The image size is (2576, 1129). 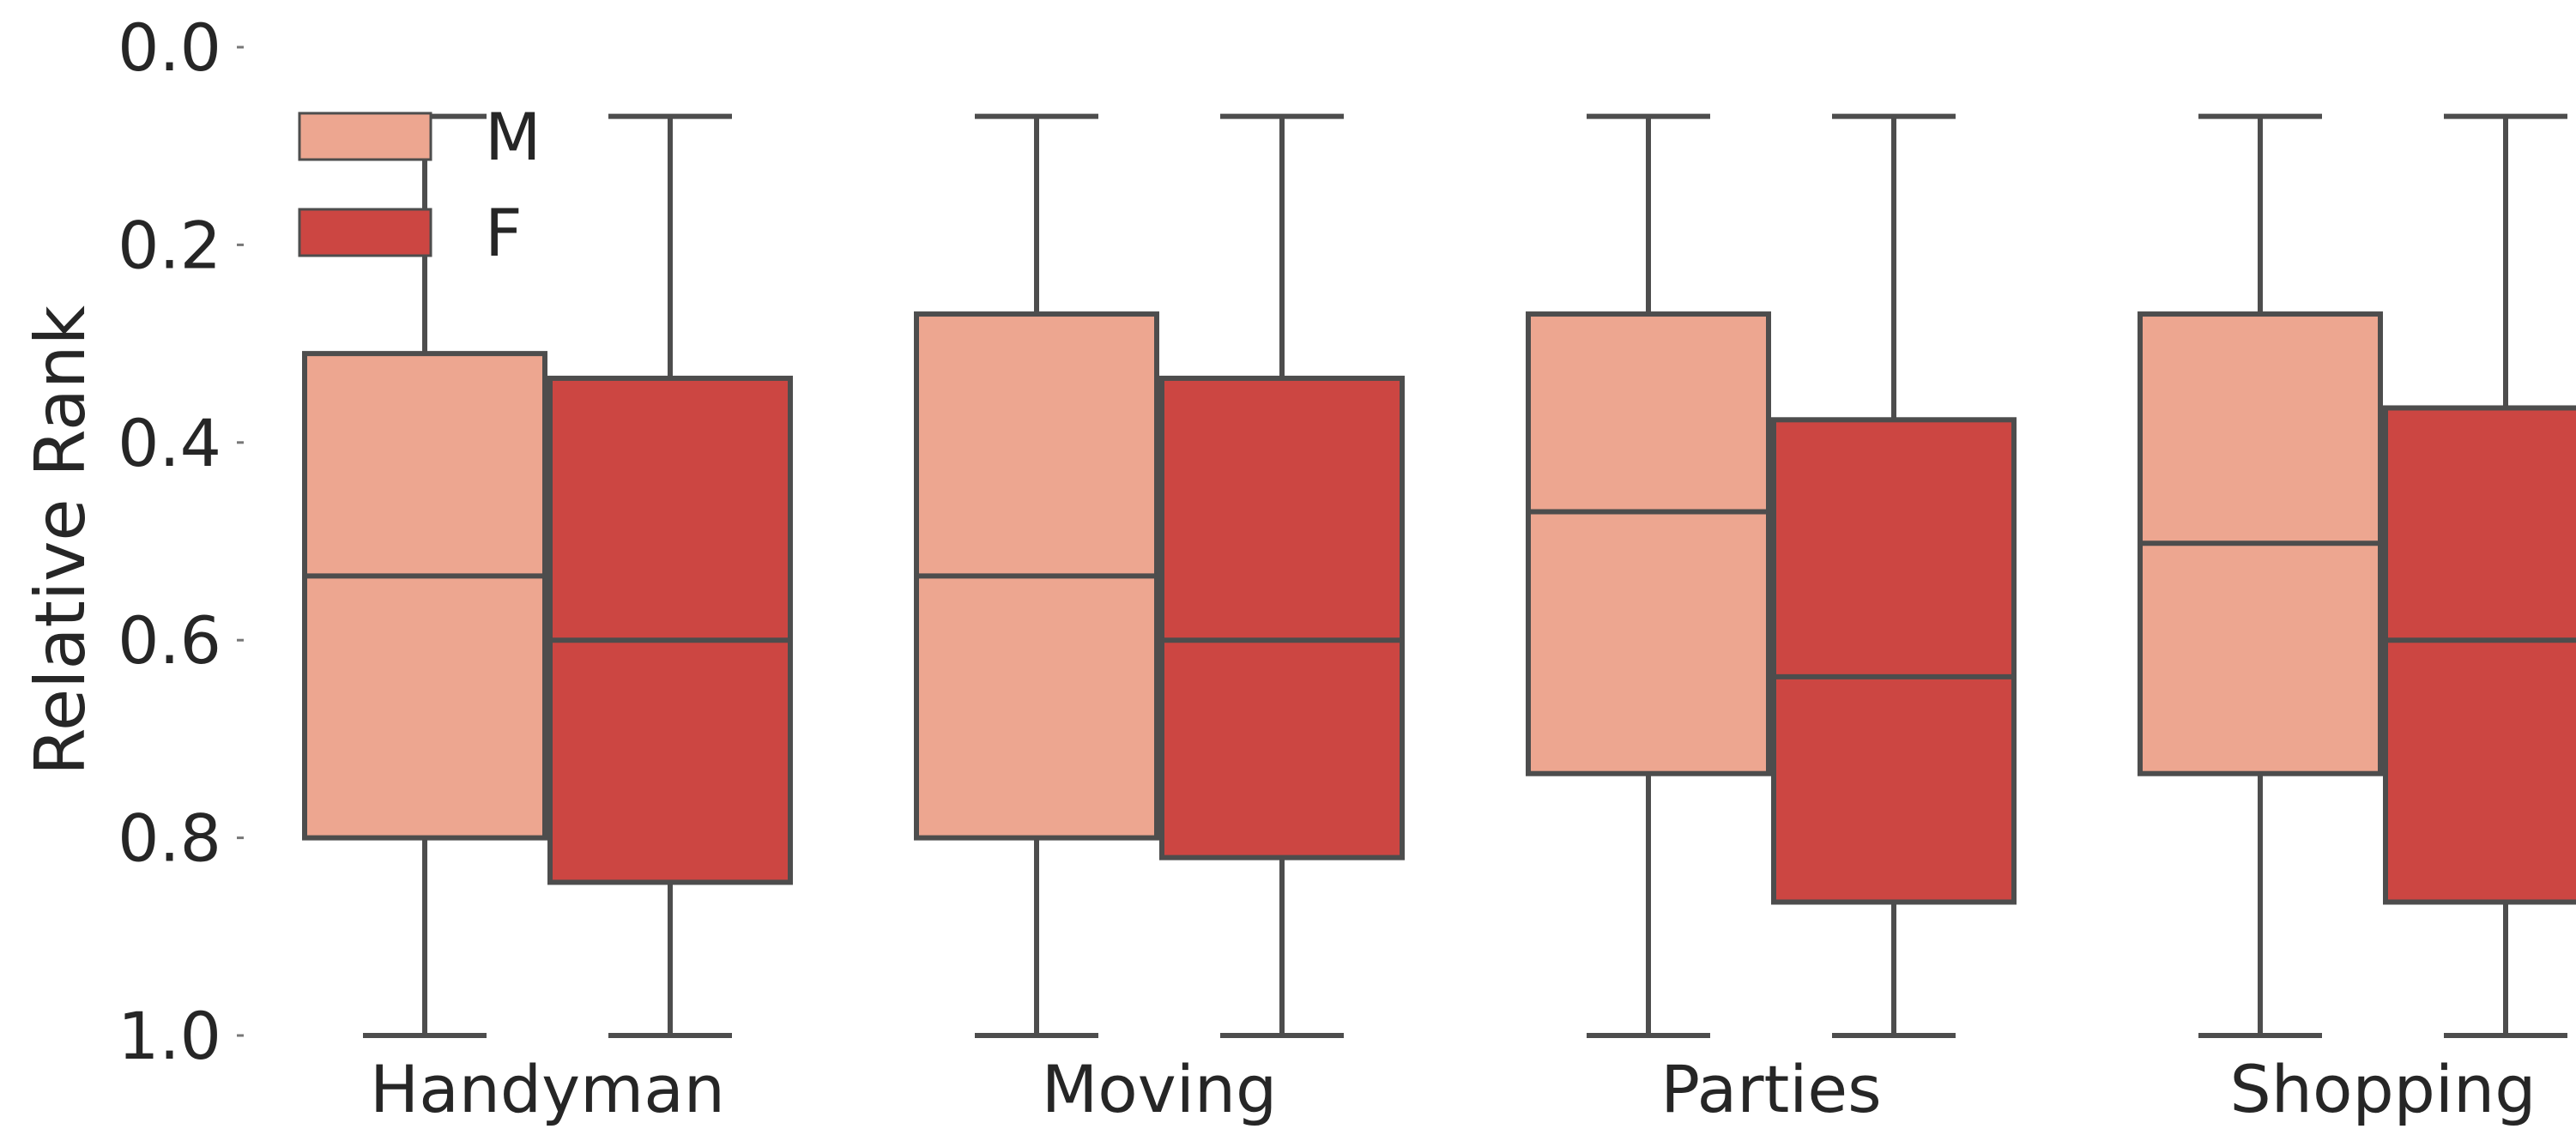 I want to click on box-shopping-m, so click(x=2260, y=575).